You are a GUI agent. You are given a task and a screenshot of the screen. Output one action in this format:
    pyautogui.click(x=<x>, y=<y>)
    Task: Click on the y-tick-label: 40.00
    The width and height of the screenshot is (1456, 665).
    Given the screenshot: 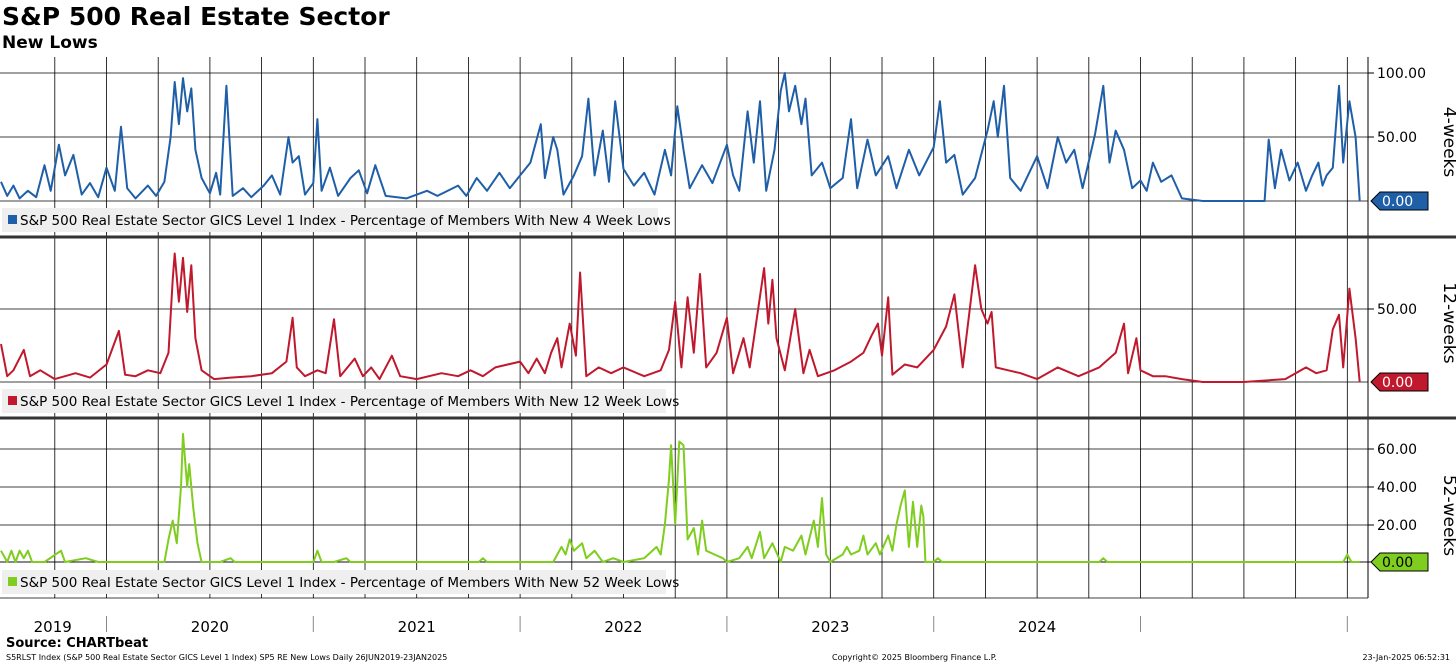 What is the action you would take?
    pyautogui.click(x=1397, y=488)
    